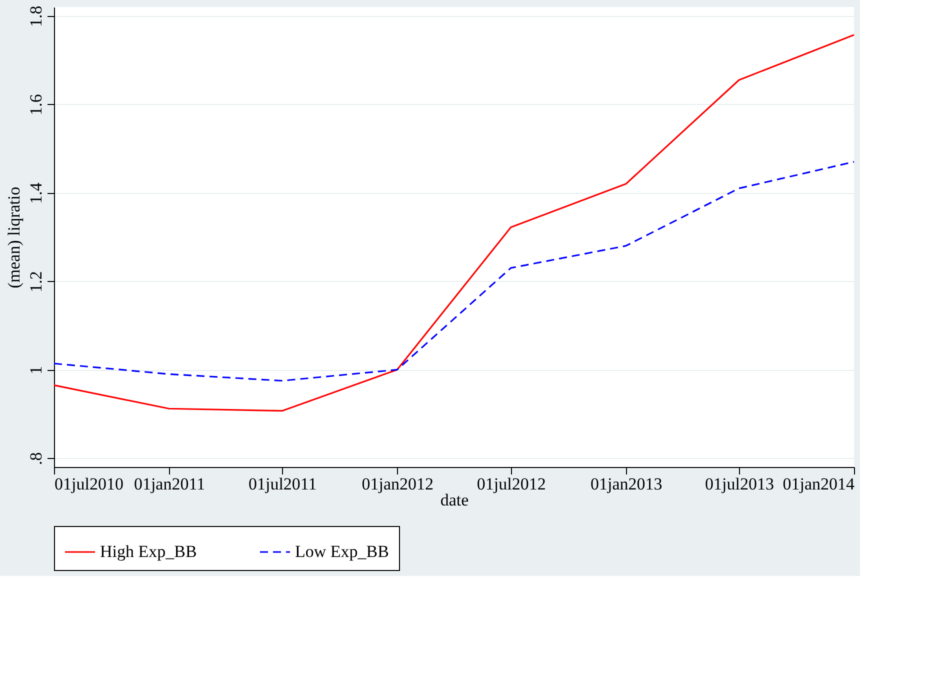 The width and height of the screenshot is (948, 681). What do you see at coordinates (626, 484) in the screenshot?
I see `x-tick-label: 01jan2013` at bounding box center [626, 484].